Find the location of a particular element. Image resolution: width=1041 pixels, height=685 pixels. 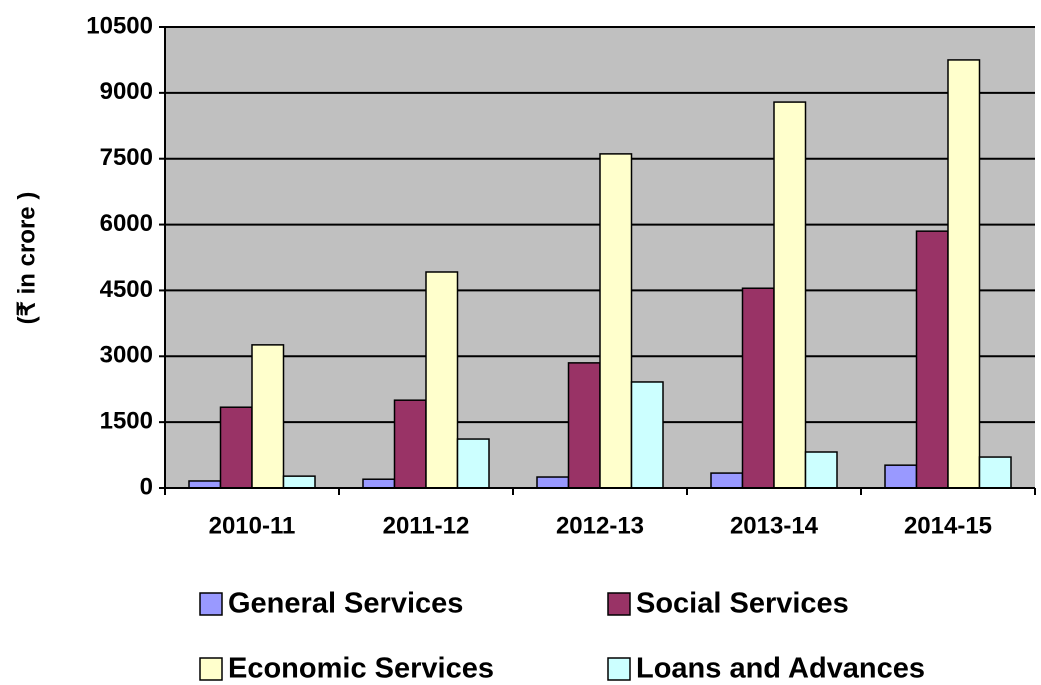

y-tick-label: 10500 is located at coordinates (119, 25).